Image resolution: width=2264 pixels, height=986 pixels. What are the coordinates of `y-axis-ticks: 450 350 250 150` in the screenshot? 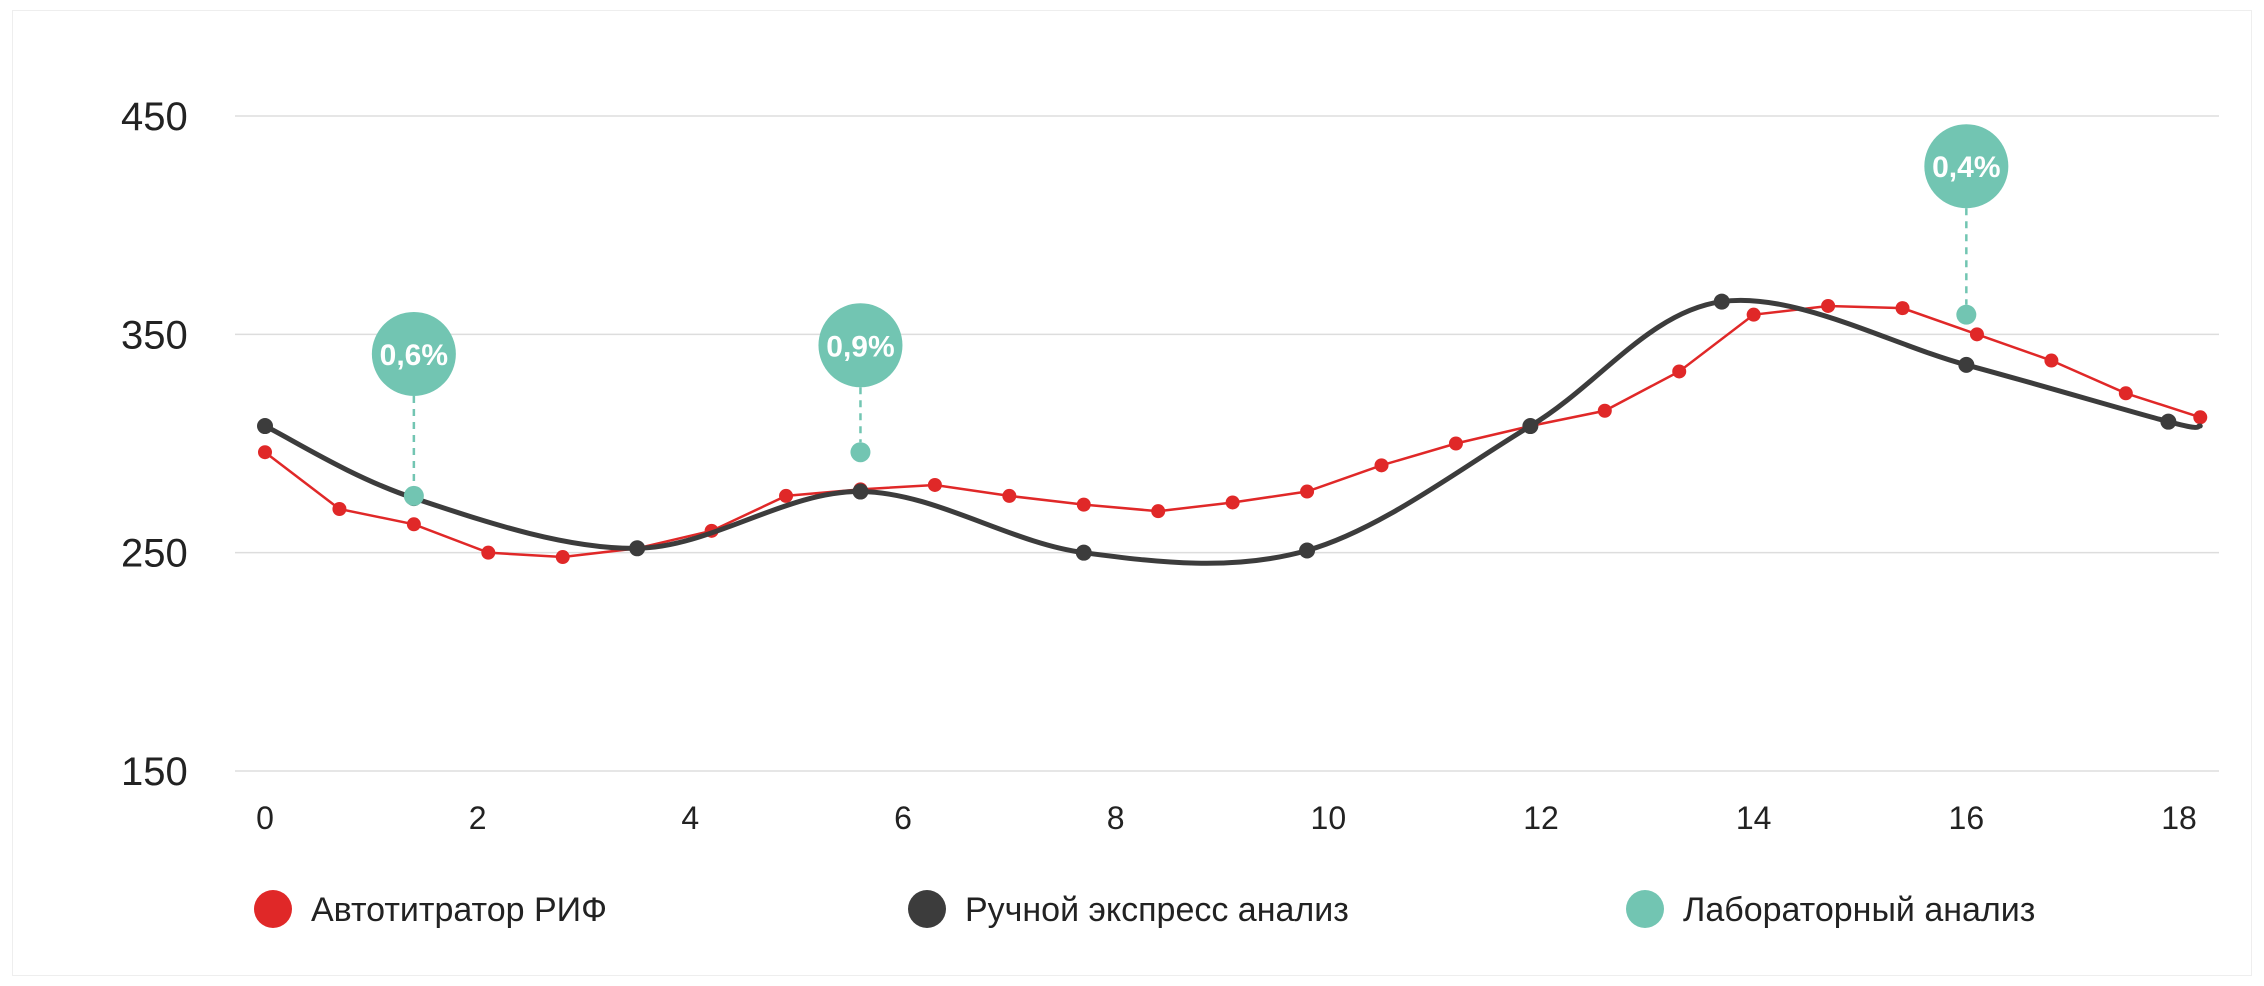 It's located at (154, 444).